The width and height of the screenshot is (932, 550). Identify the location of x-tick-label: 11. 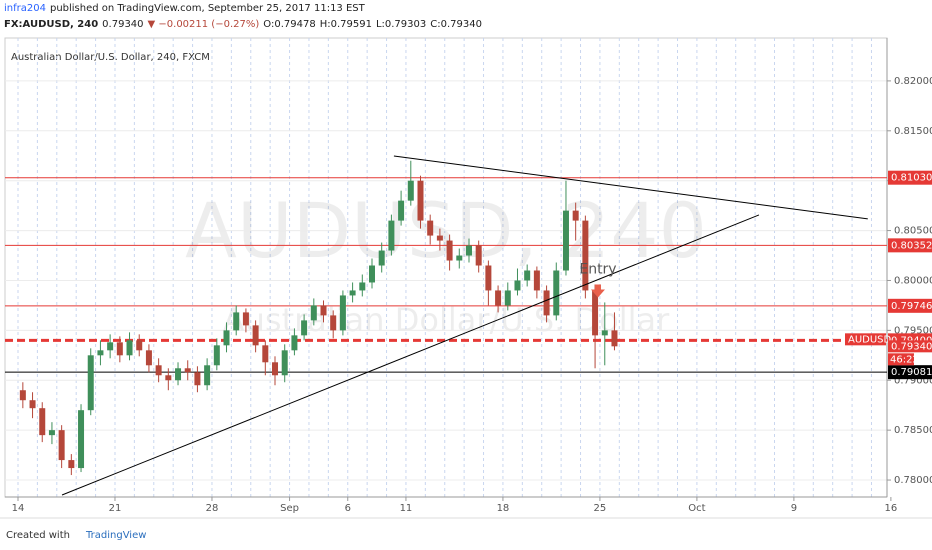
(406, 508).